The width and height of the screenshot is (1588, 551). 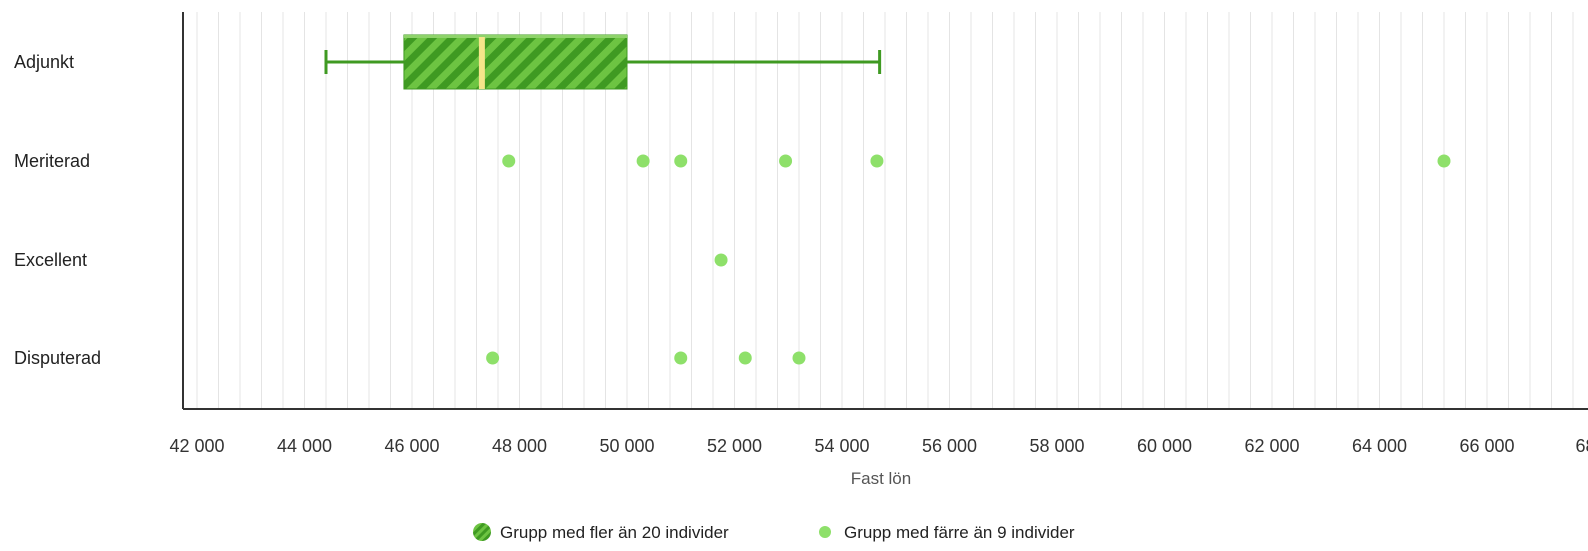 What do you see at coordinates (1056, 446) in the screenshot?
I see `x-tick-label: 58 000` at bounding box center [1056, 446].